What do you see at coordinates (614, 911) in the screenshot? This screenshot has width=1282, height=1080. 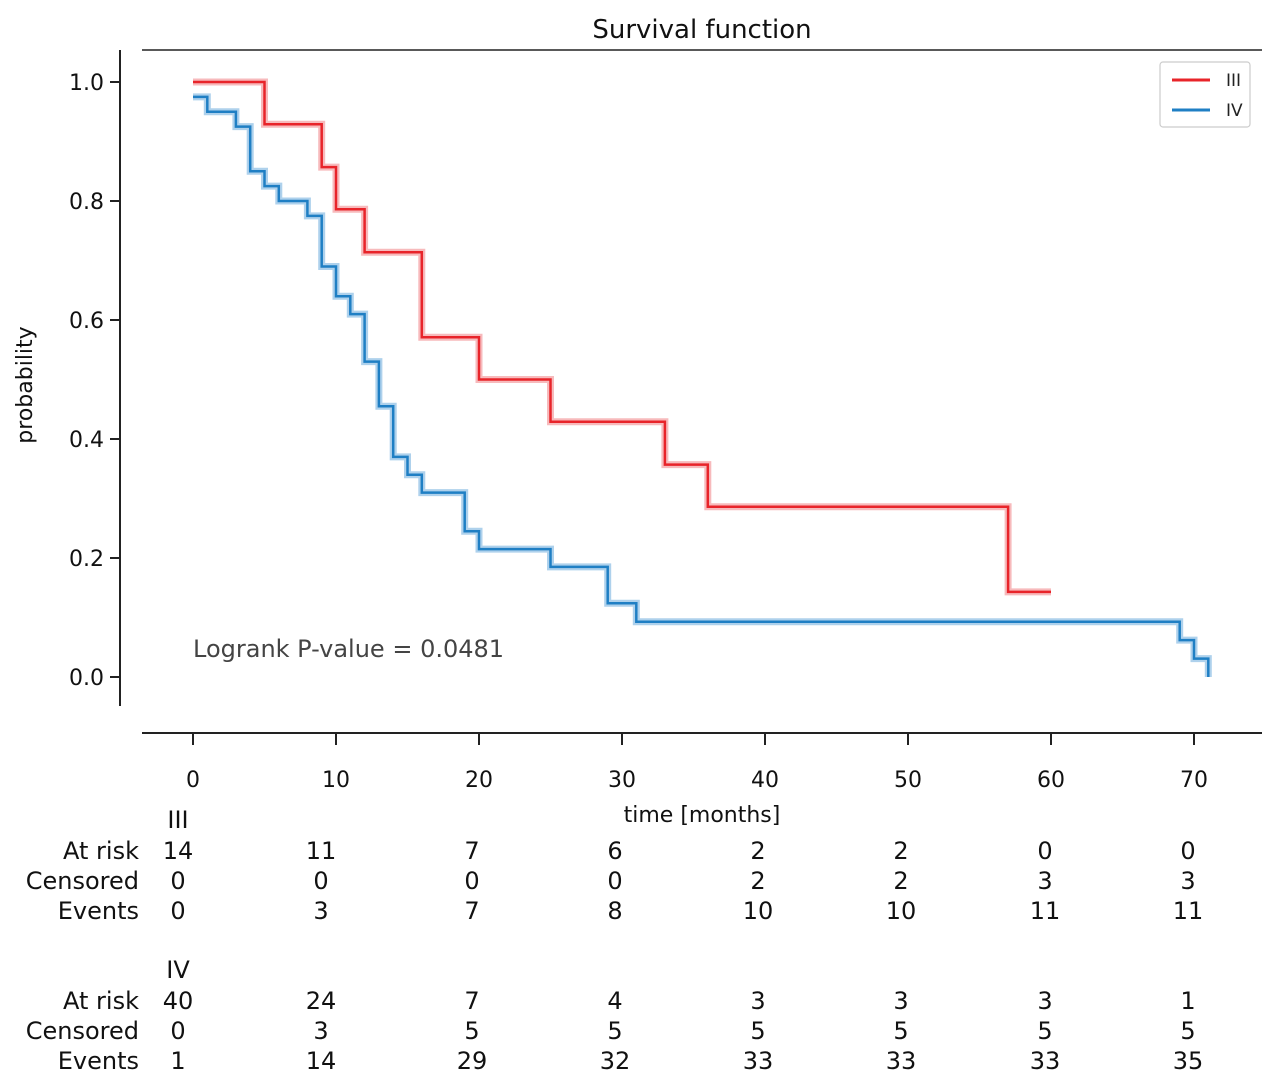 I see `risk-cell: 8` at bounding box center [614, 911].